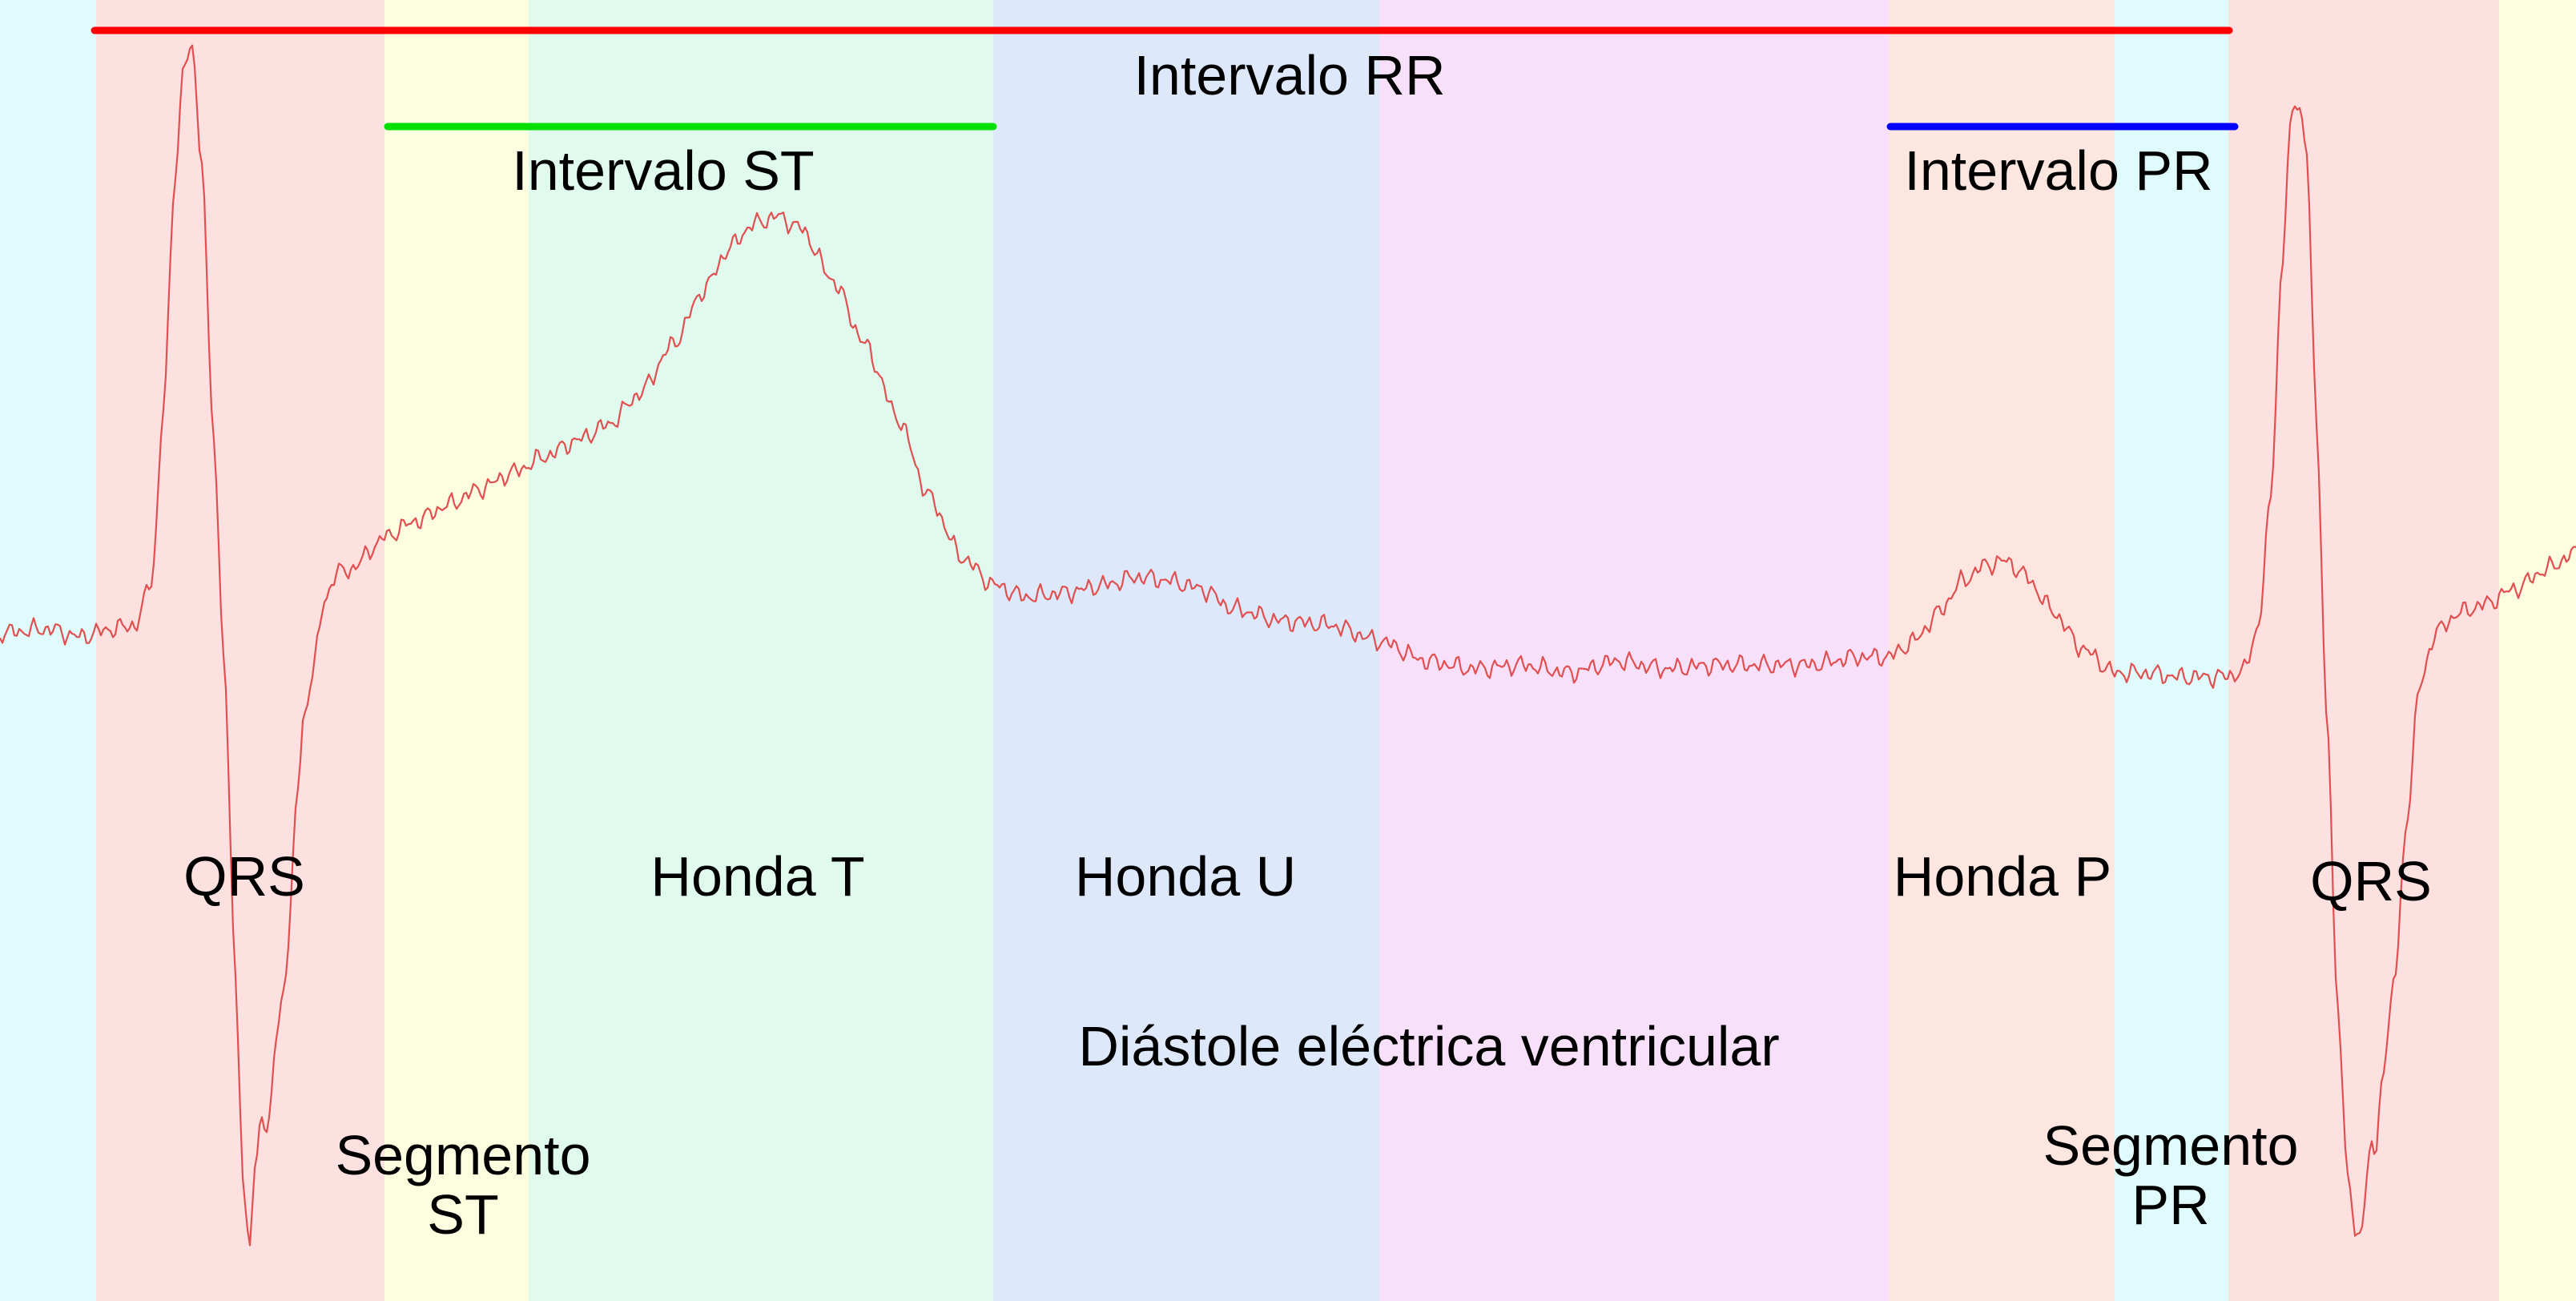 The image size is (2576, 1301). Describe the element at coordinates (1428, 1046) in the screenshot. I see `diastole-label: Diástole eléctrica ventricular` at that location.